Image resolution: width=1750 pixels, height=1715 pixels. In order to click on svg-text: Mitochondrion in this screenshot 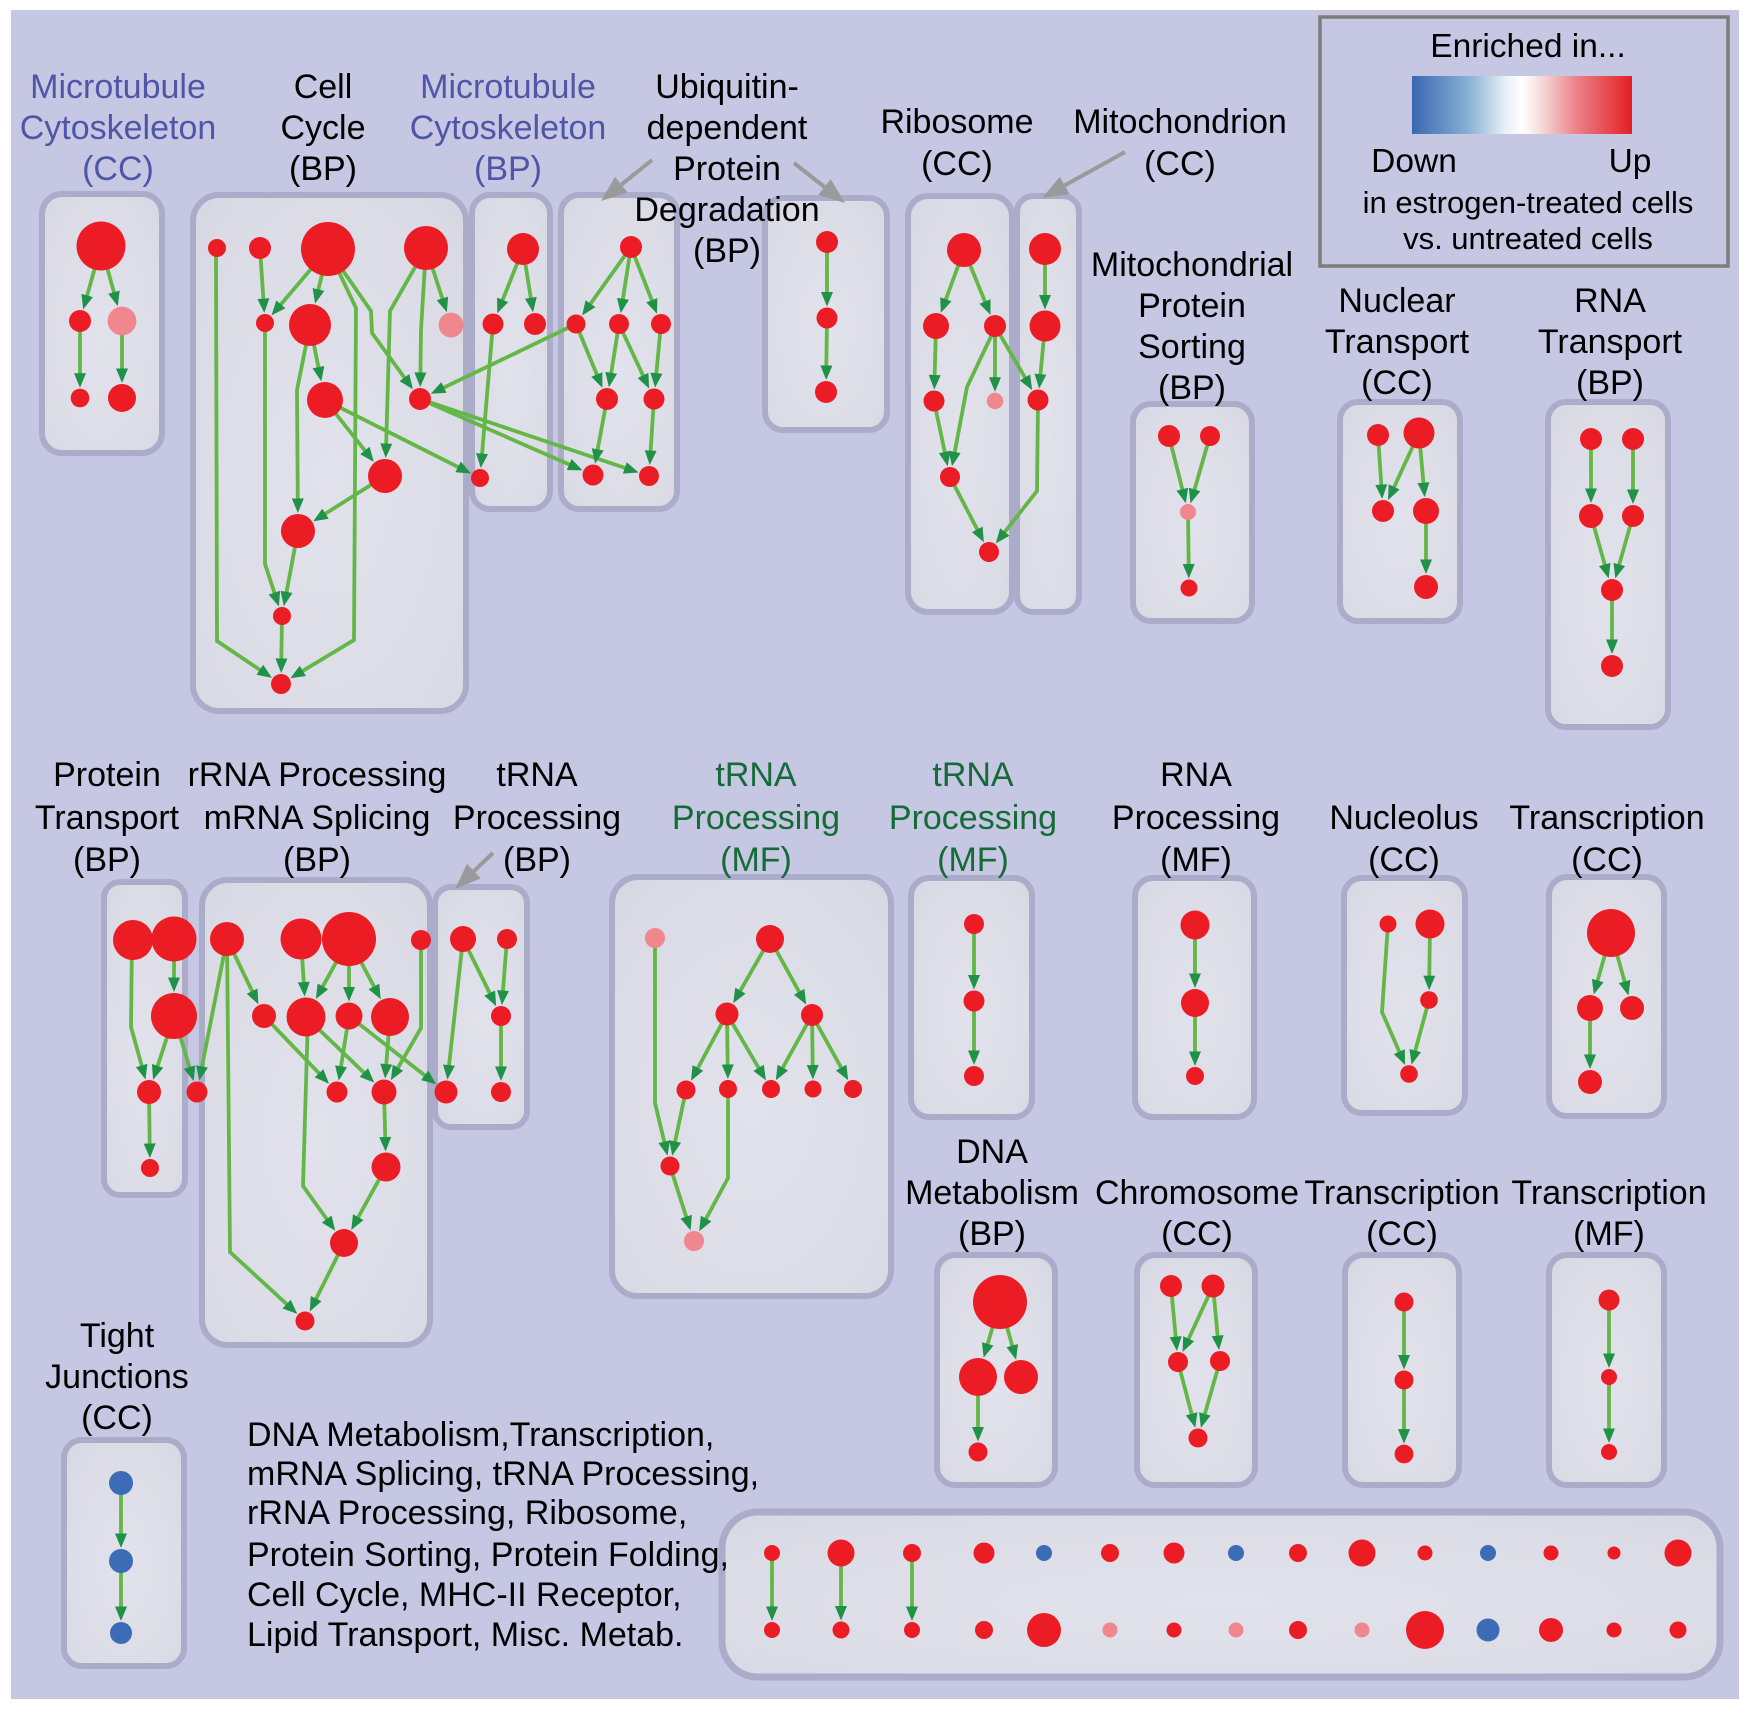, I will do `click(1180, 122)`.